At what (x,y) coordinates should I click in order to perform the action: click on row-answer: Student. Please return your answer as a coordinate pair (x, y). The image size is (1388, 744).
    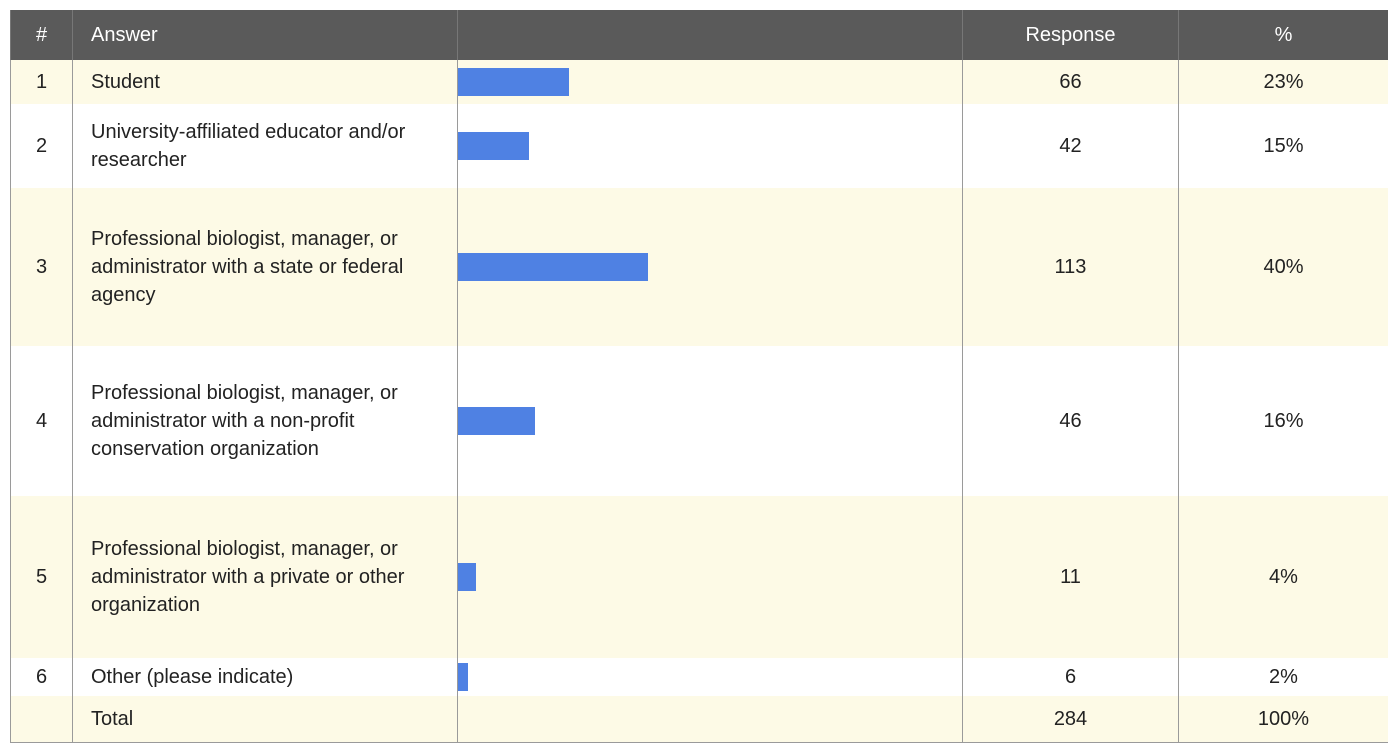
    Looking at the image, I should click on (265, 82).